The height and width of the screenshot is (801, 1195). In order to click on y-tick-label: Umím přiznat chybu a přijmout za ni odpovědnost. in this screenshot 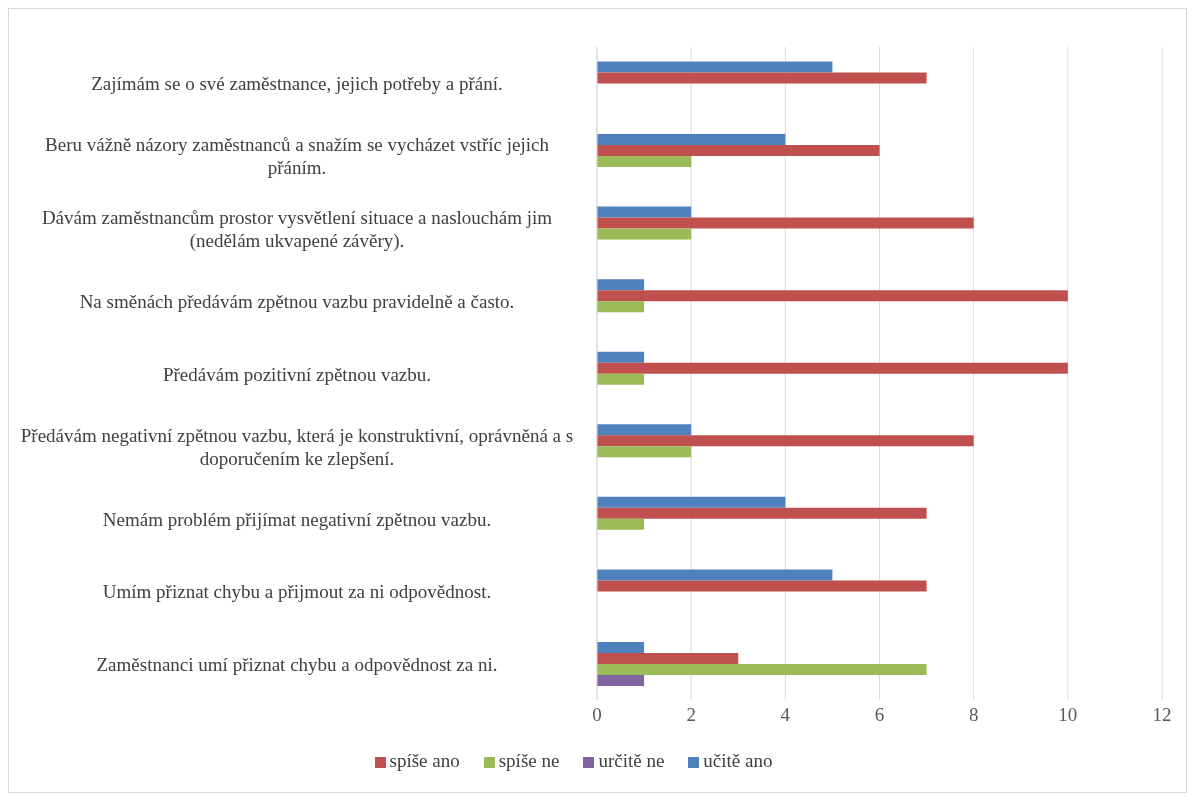, I will do `click(297, 591)`.